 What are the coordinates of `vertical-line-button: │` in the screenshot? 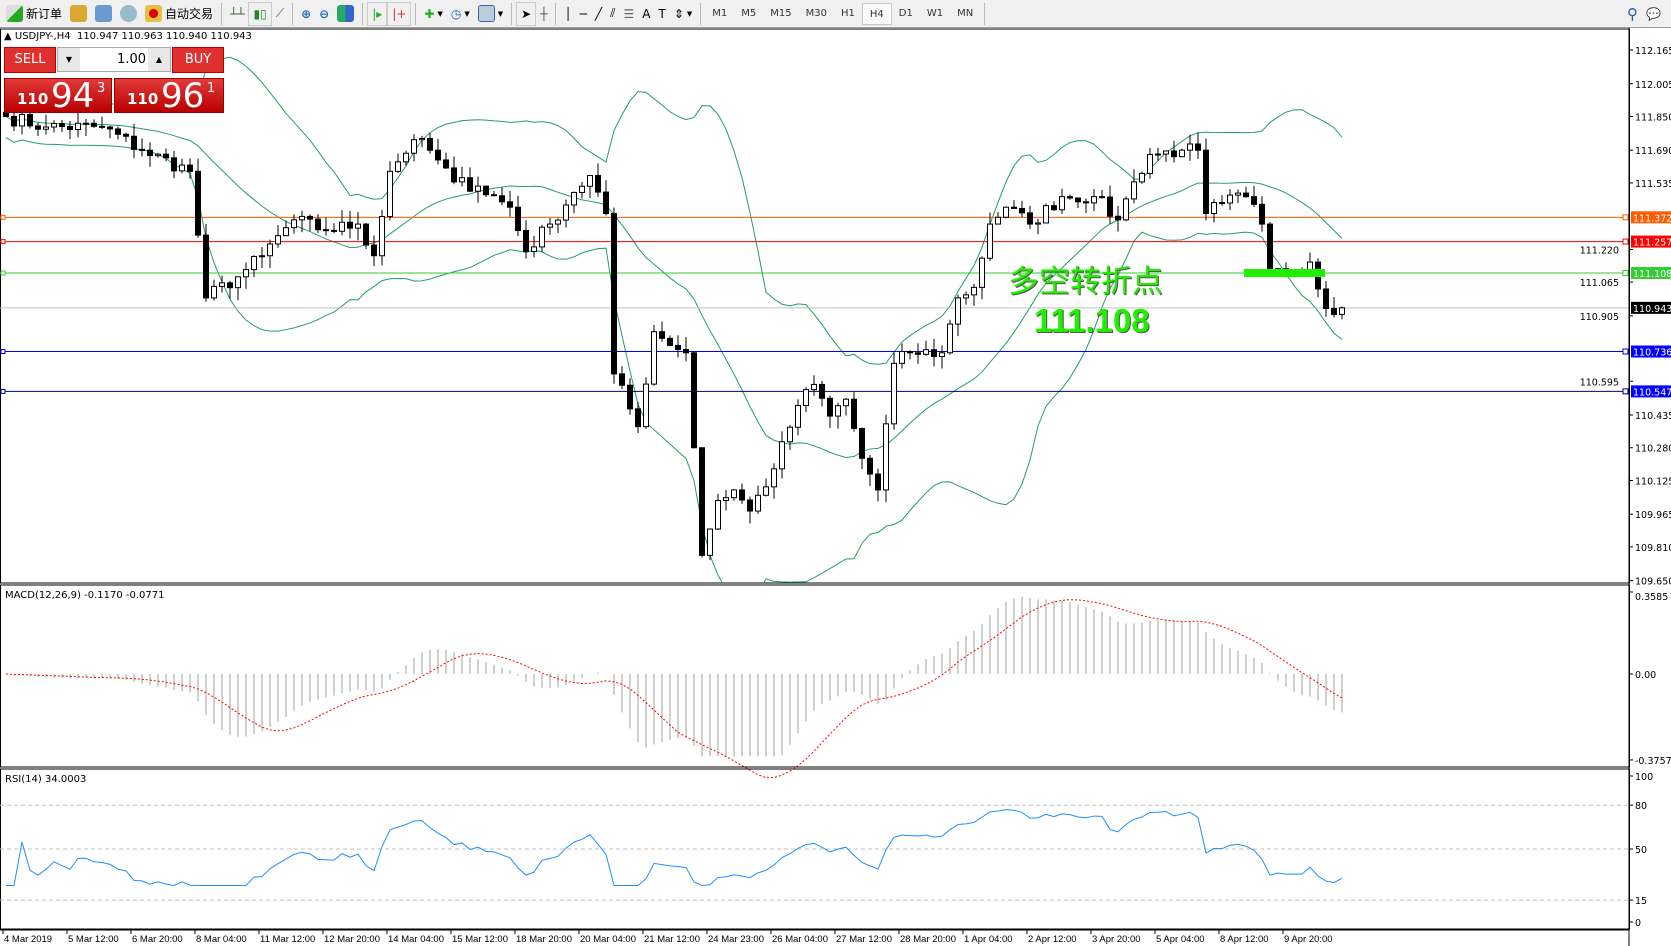 It's located at (567, 14).